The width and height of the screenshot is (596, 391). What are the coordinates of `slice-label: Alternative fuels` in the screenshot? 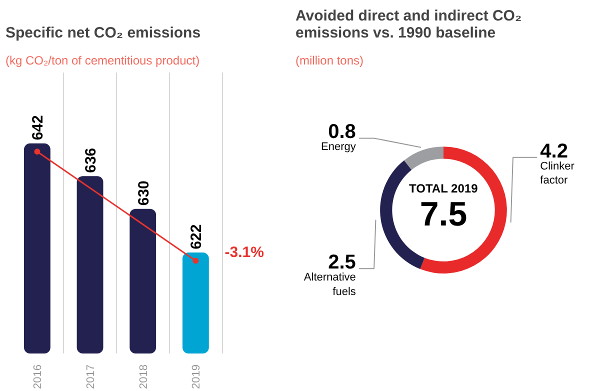 It's located at (330, 285).